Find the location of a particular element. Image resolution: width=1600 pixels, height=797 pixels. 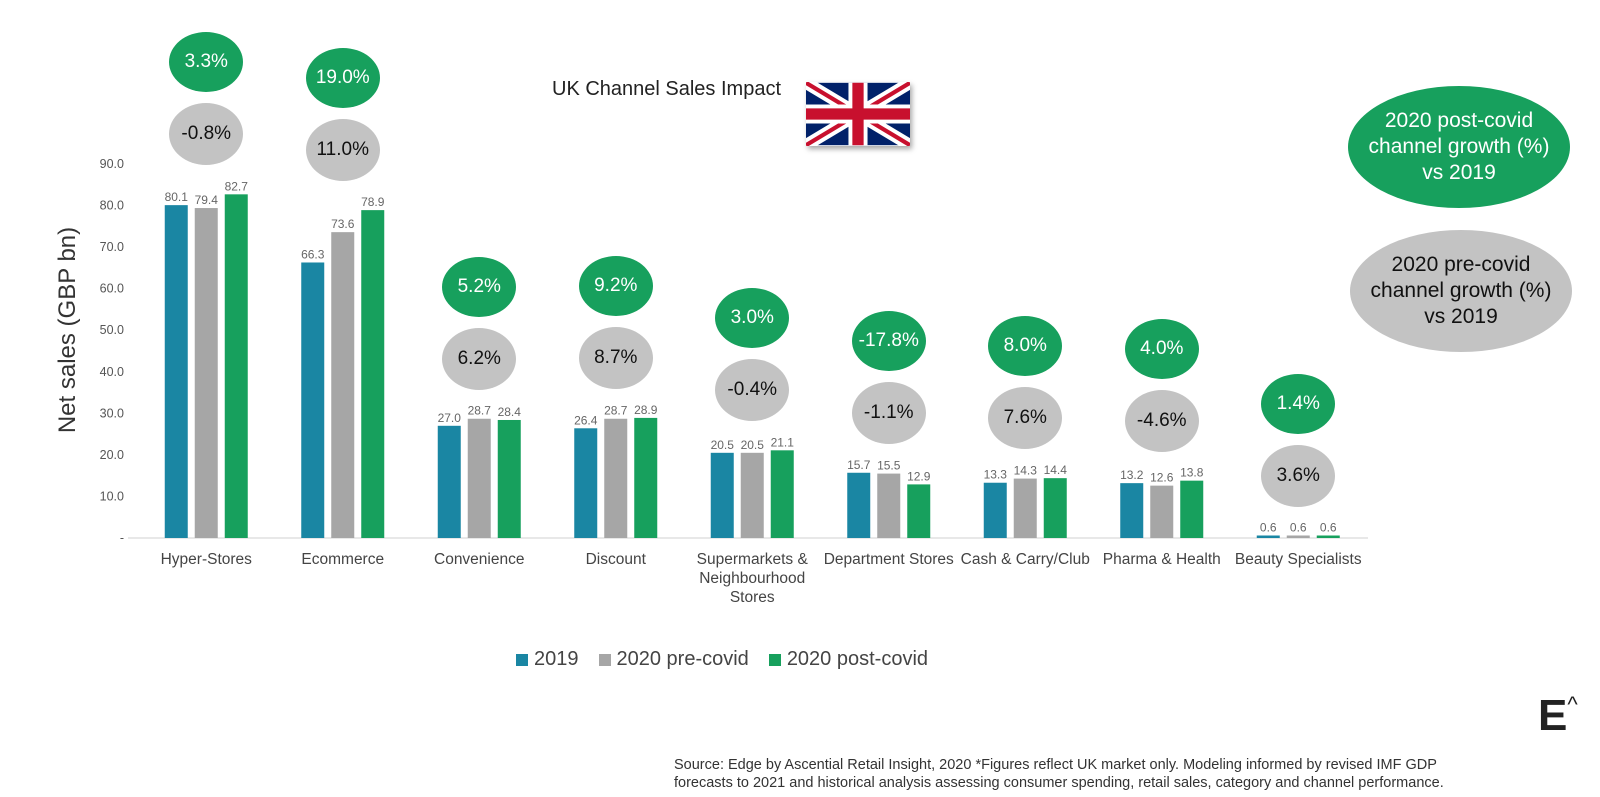

data-label: 78.9 is located at coordinates (373, 202).